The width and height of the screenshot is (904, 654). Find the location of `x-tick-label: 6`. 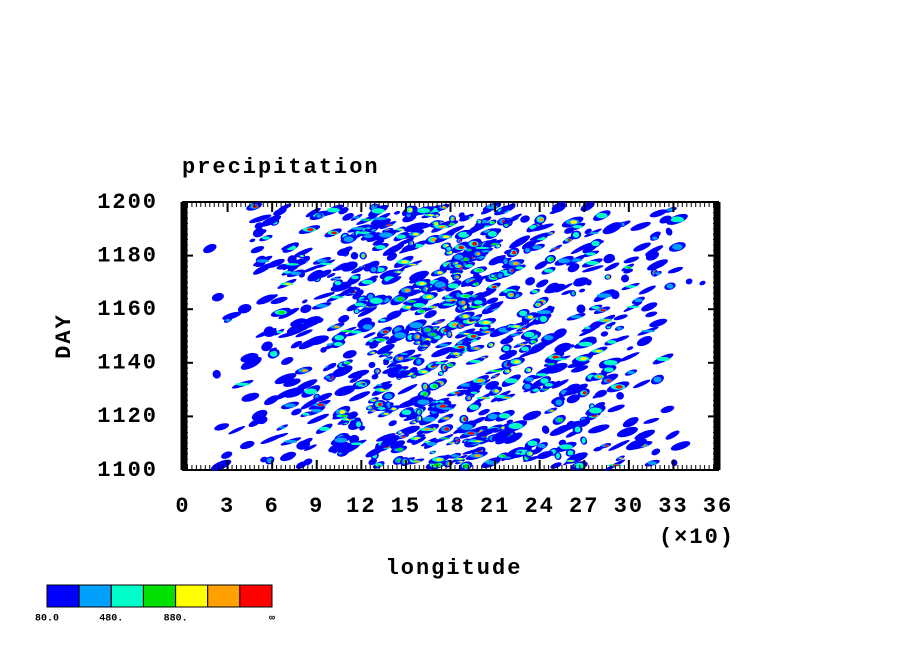

x-tick-label: 6 is located at coordinates (272, 506).